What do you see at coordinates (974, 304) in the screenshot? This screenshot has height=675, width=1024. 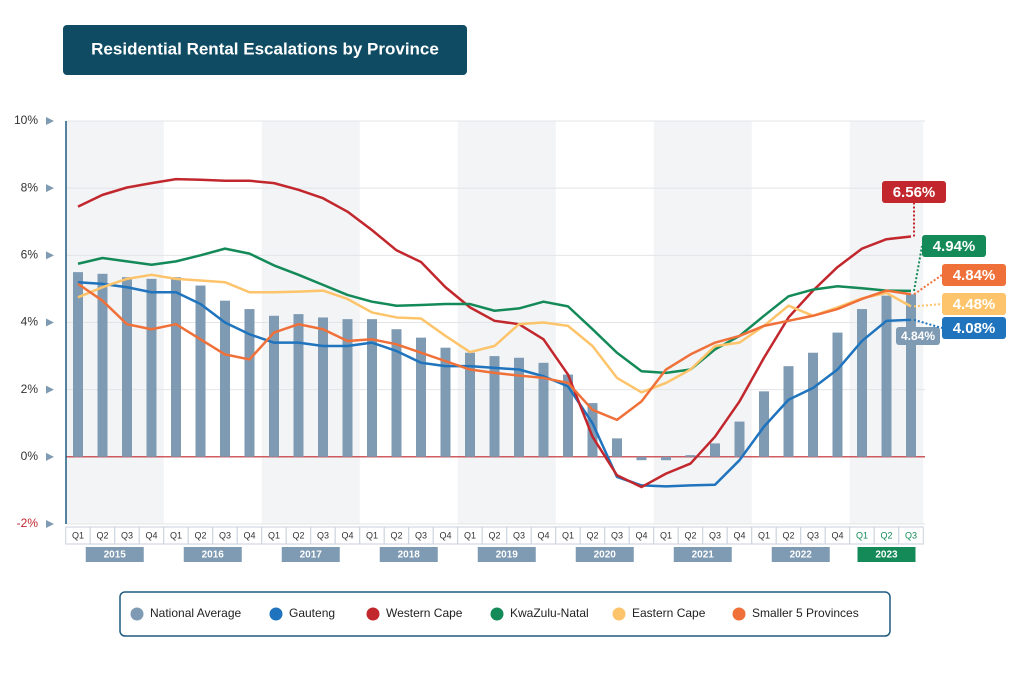 I see `data-label: 4.48%` at bounding box center [974, 304].